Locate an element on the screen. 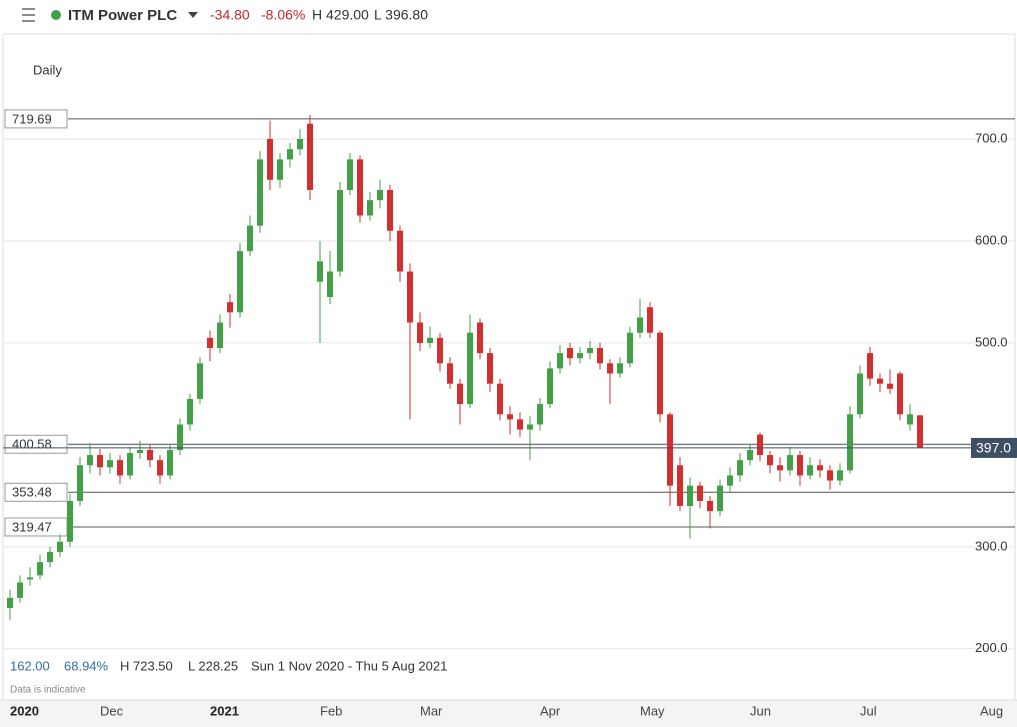 The image size is (1017, 727). period-range: Sun 1 Nov 2020 - Thu 5 Aug 2021 is located at coordinates (349, 665).